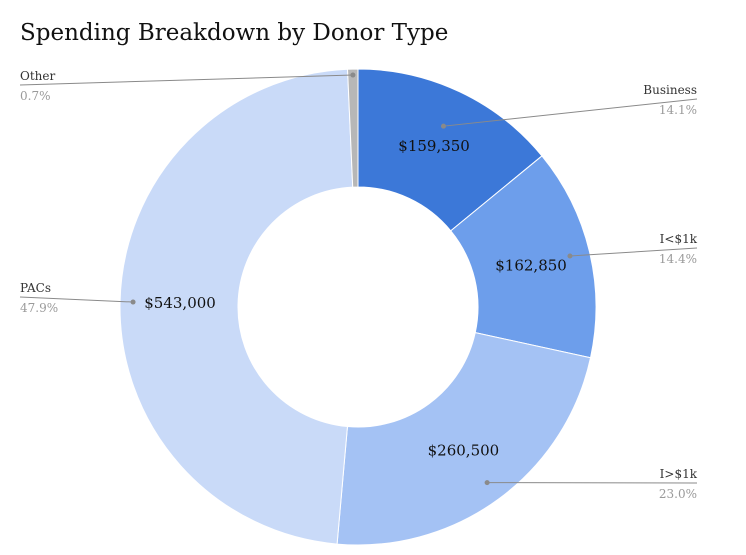  I want to click on callout-percent-business: 14.1%, so click(678, 110).